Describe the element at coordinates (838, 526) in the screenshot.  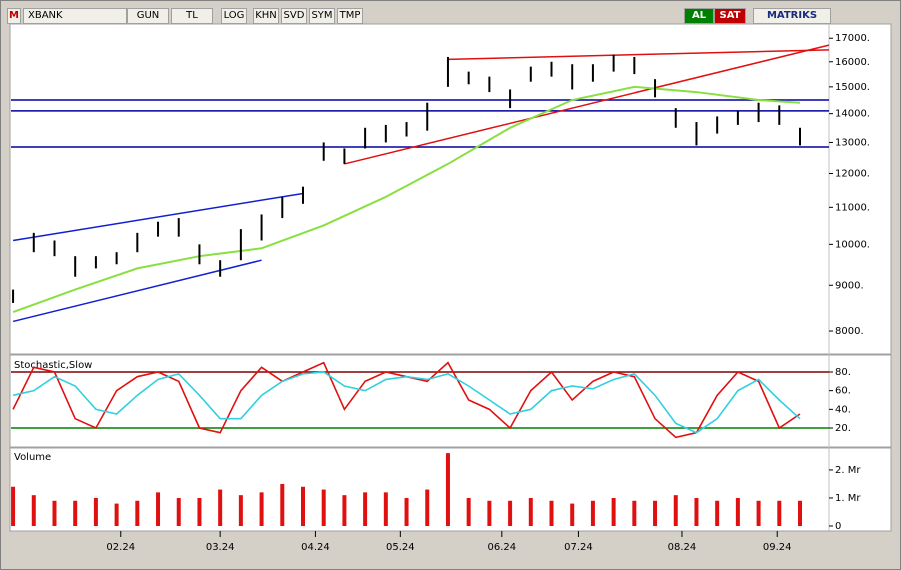
I see `y-tick-label: 0` at that location.